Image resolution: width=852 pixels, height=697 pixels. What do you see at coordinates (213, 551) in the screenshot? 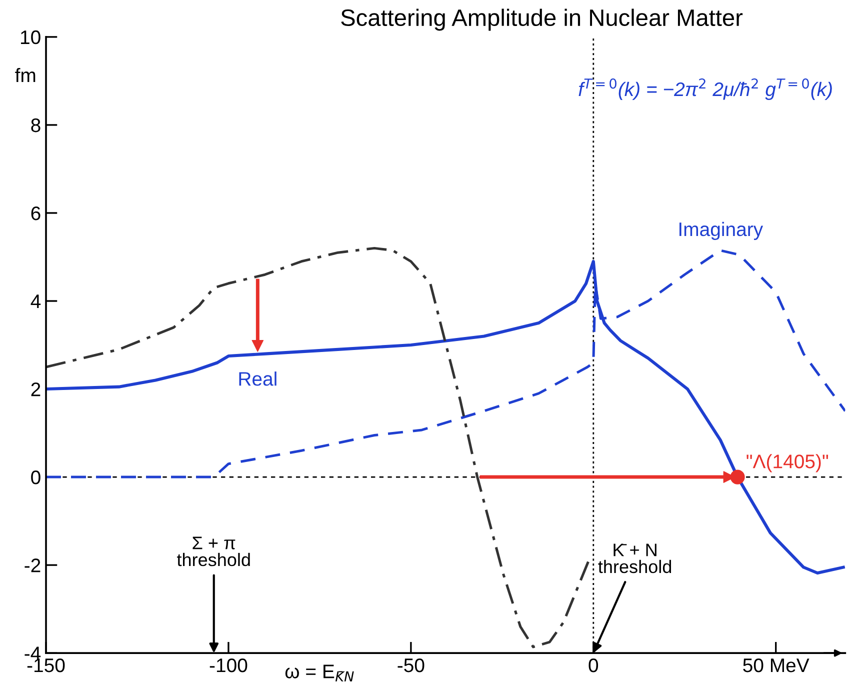
I see `annotation: Σ + π threshold` at bounding box center [213, 551].